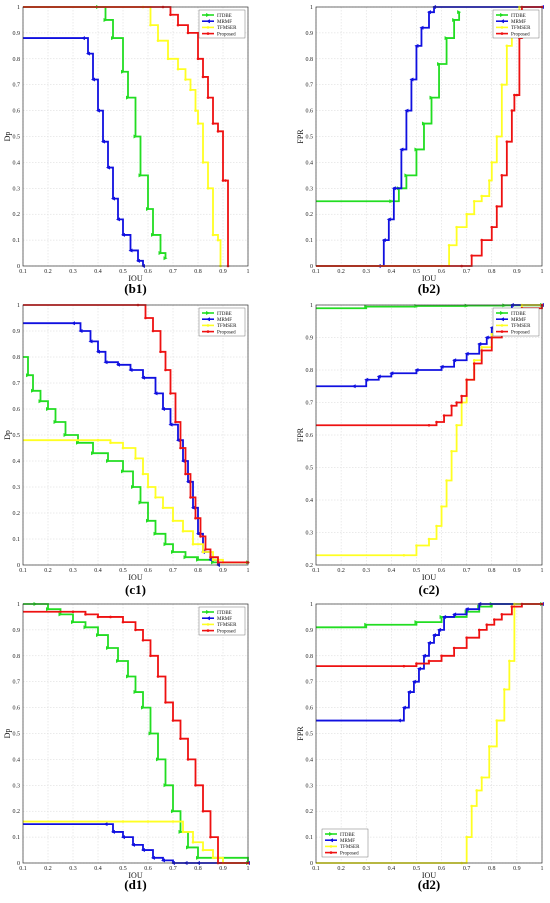 This screenshot has width=550, height=903. What do you see at coordinates (520, 332) in the screenshot?
I see `legend-label: Proposed` at bounding box center [520, 332].